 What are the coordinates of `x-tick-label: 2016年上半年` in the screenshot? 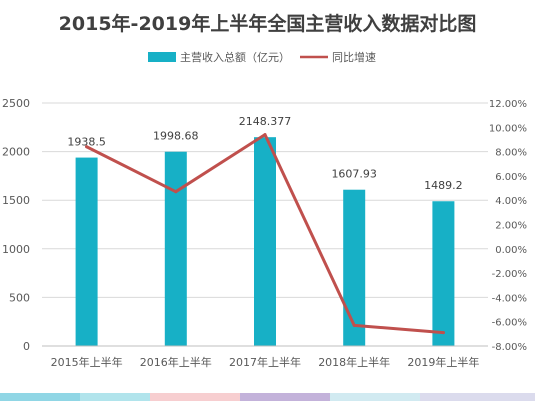 It's located at (176, 362).